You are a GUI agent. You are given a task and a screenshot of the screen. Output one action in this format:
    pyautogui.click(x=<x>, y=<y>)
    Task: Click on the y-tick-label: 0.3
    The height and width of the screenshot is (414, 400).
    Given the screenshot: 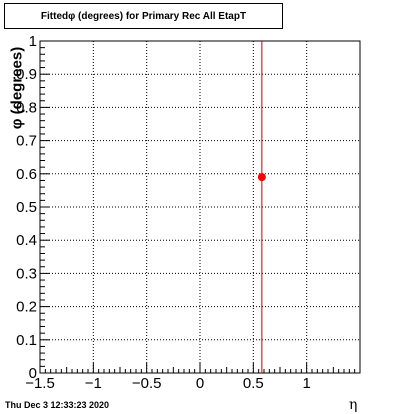 What is the action you would take?
    pyautogui.click(x=26, y=273)
    